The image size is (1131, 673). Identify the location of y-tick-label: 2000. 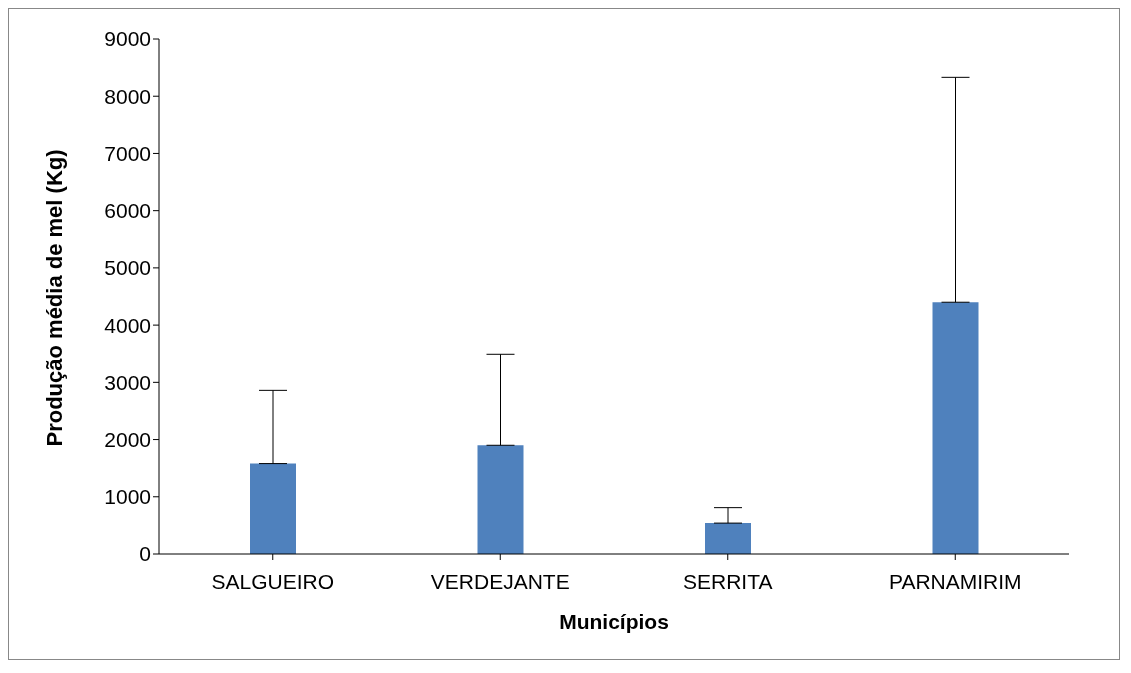
(127, 440).